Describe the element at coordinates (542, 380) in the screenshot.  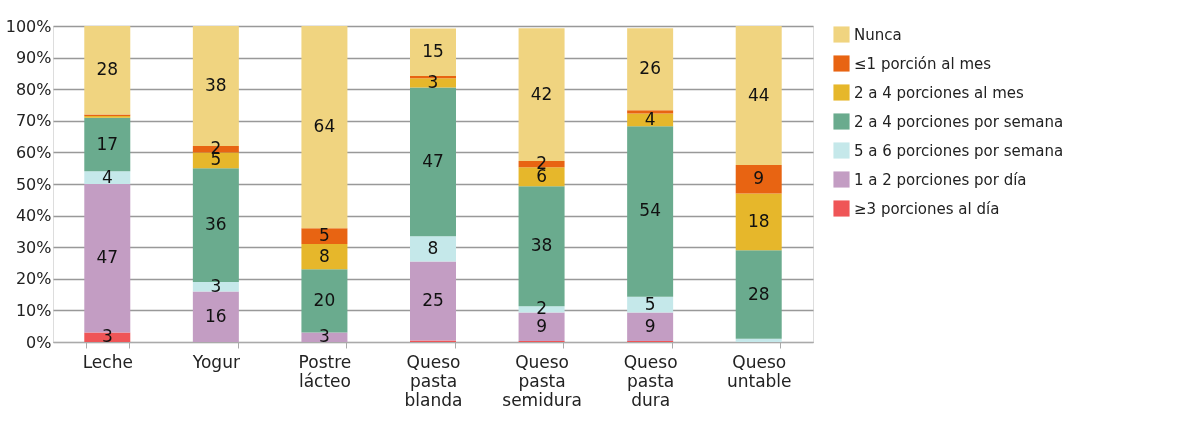
I see `x-tick-label: Queso pasta semidura` at that location.